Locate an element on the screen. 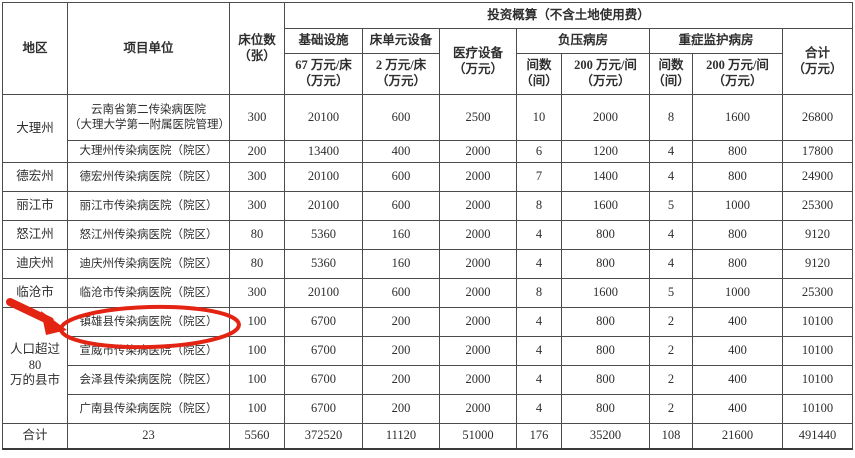  header-medical-equipment: 医疗设备 （万元） is located at coordinates (478, 61).